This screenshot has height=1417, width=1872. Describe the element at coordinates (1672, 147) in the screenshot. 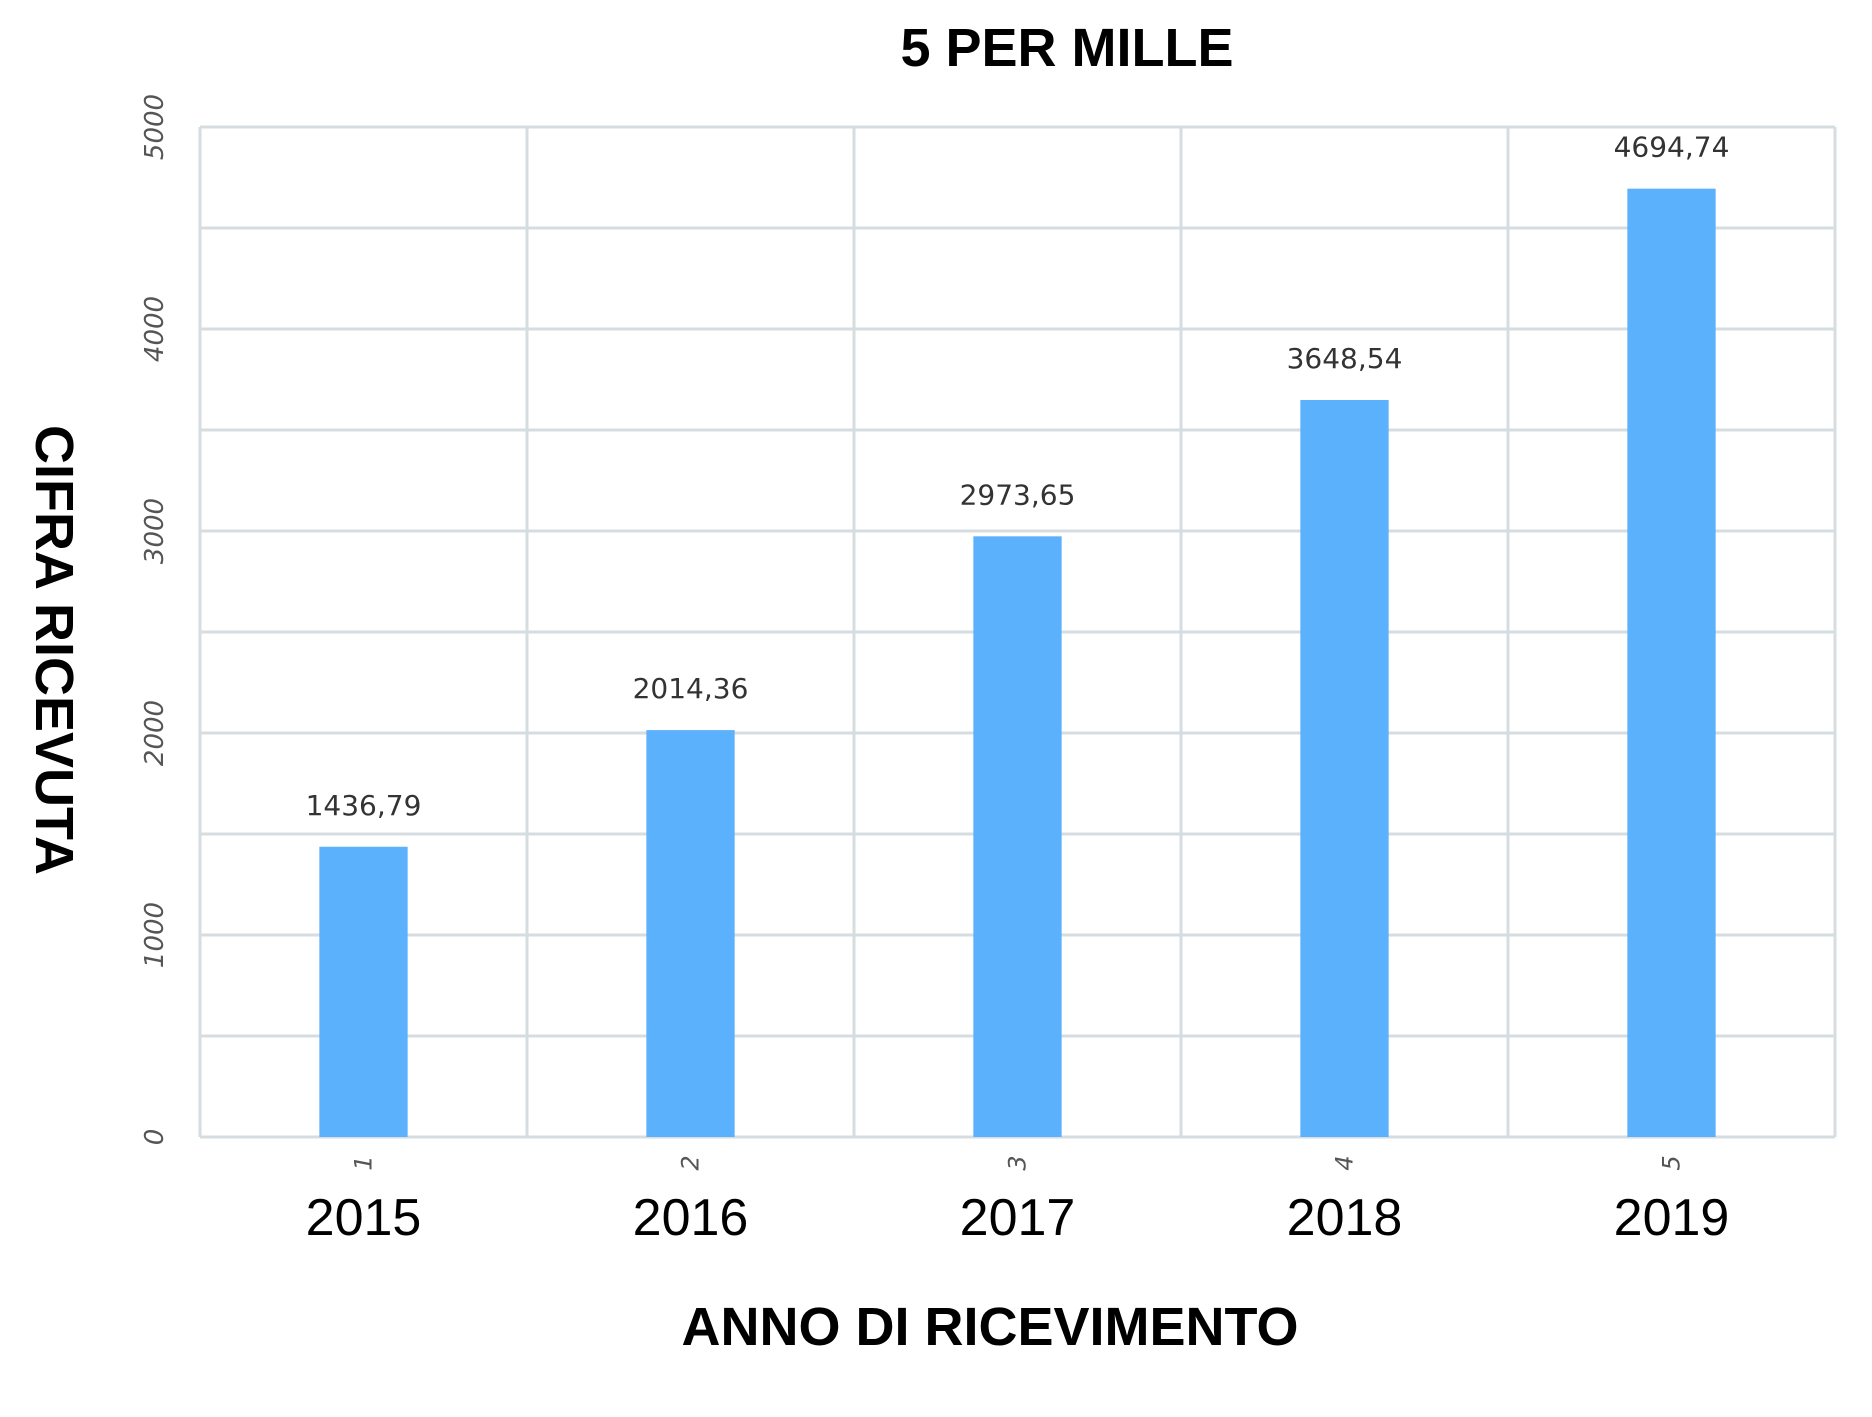

I see `data-label-2019: 4694,74` at that location.